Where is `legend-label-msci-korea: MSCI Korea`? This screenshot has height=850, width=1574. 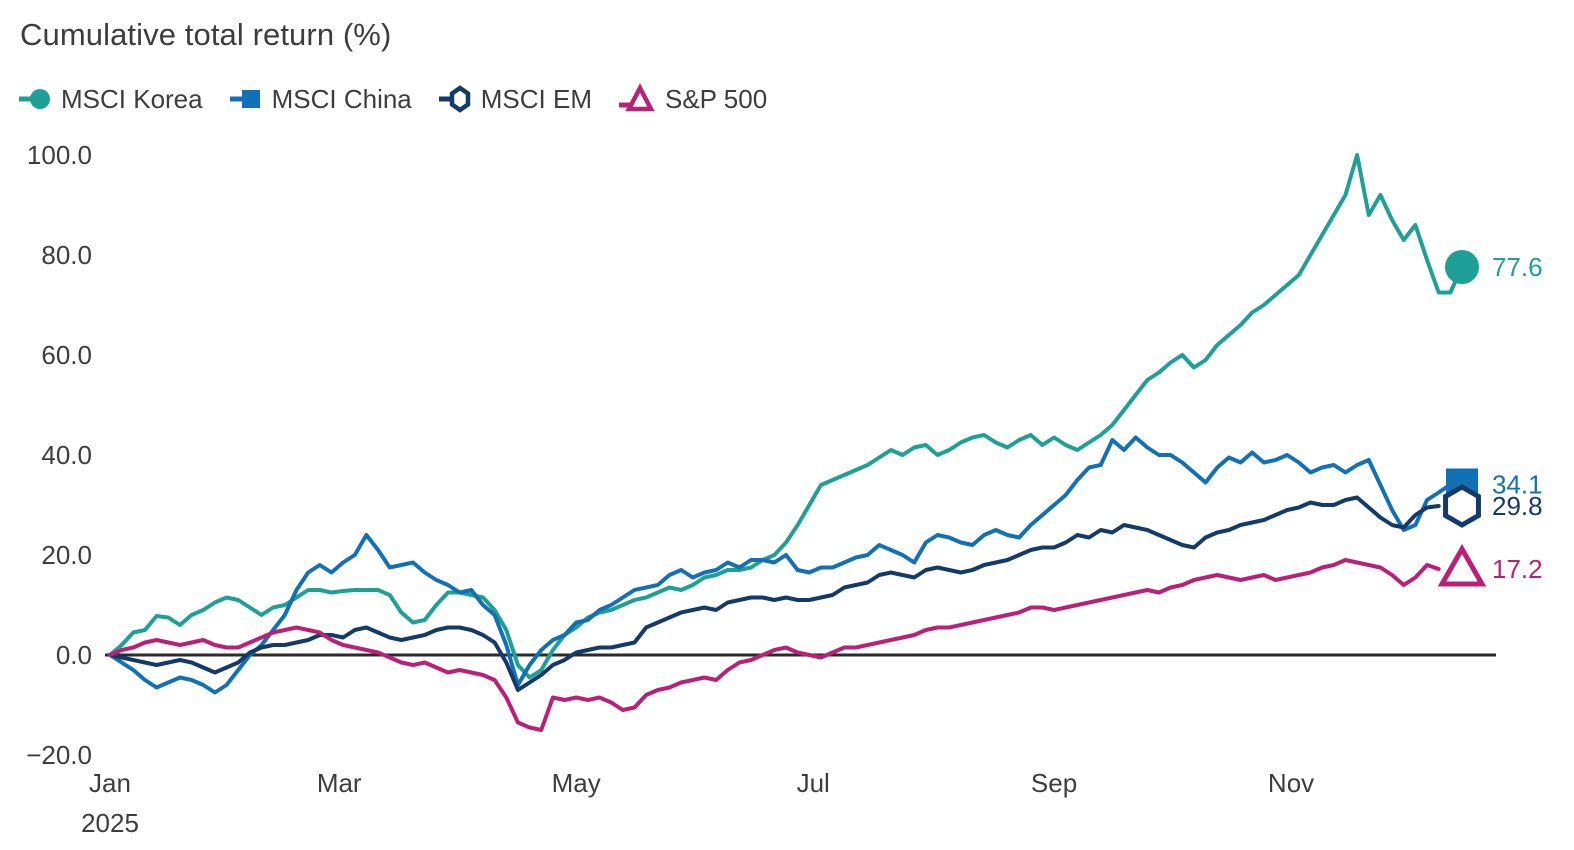 legend-label-msci-korea: MSCI Korea is located at coordinates (132, 98).